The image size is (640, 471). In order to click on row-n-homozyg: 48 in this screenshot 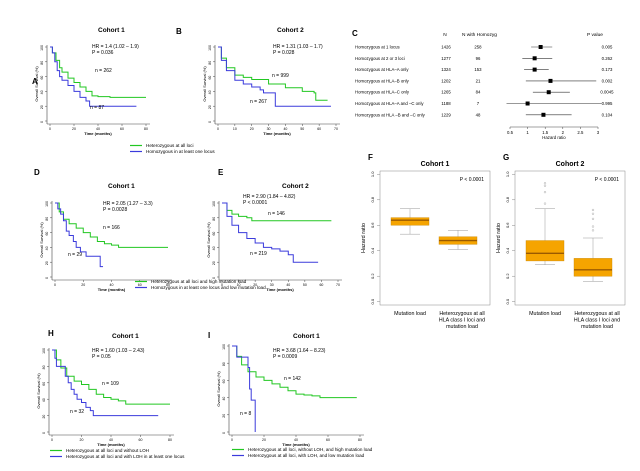, I will do `click(478, 114)`.